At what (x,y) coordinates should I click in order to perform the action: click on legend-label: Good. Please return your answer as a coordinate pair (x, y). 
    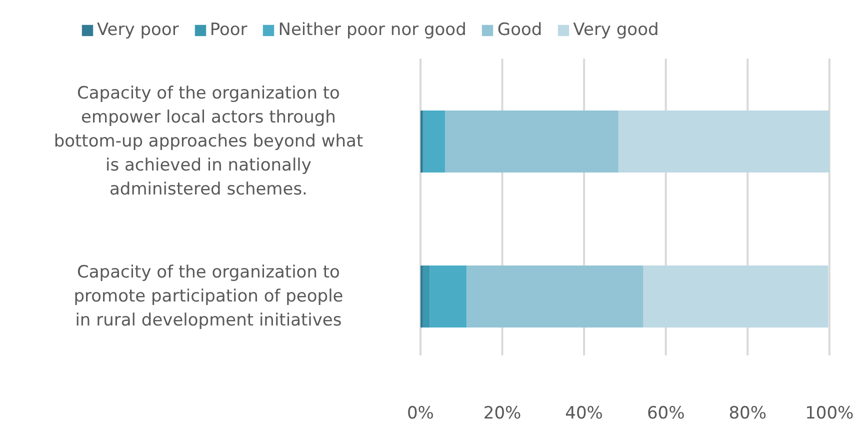
    Looking at the image, I should click on (519, 30).